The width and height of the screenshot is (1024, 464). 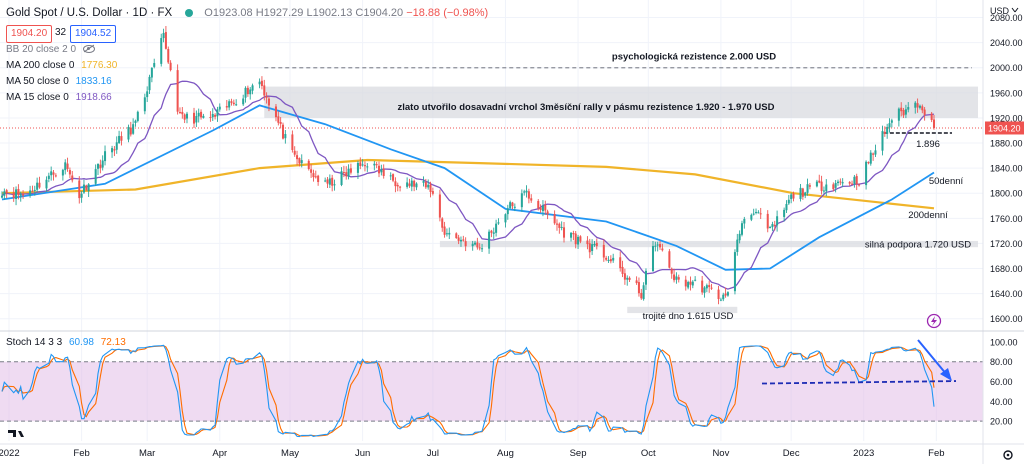 I want to click on open-value: O1923.08, so click(x=228, y=13).